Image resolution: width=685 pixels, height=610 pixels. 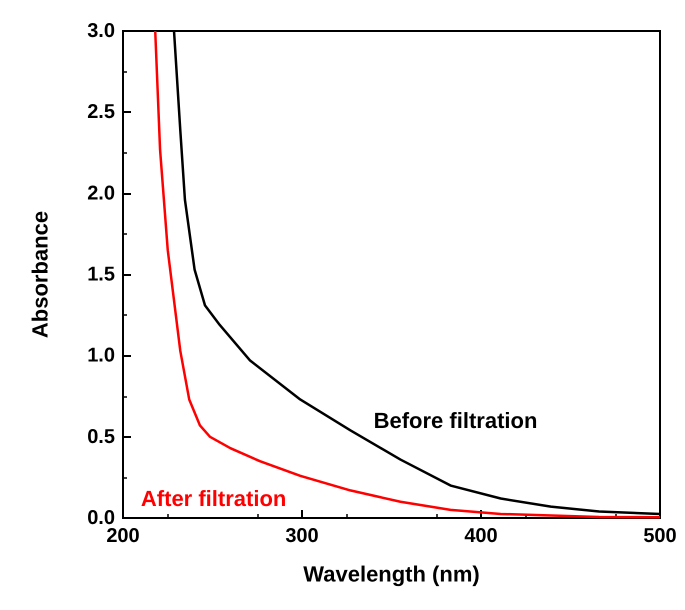 What do you see at coordinates (302, 536) in the screenshot?
I see `x-tick-label: 300` at bounding box center [302, 536].